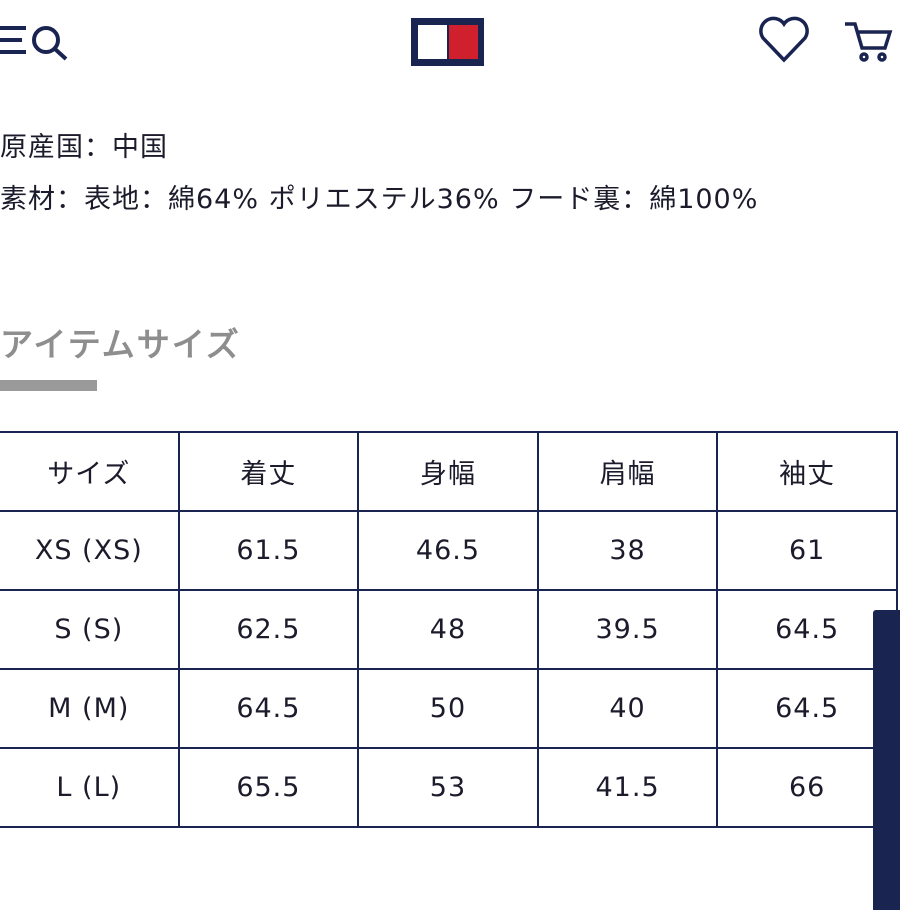 The width and height of the screenshot is (900, 910). Describe the element at coordinates (268, 629) in the screenshot. I see `cell: 62.5` at that location.